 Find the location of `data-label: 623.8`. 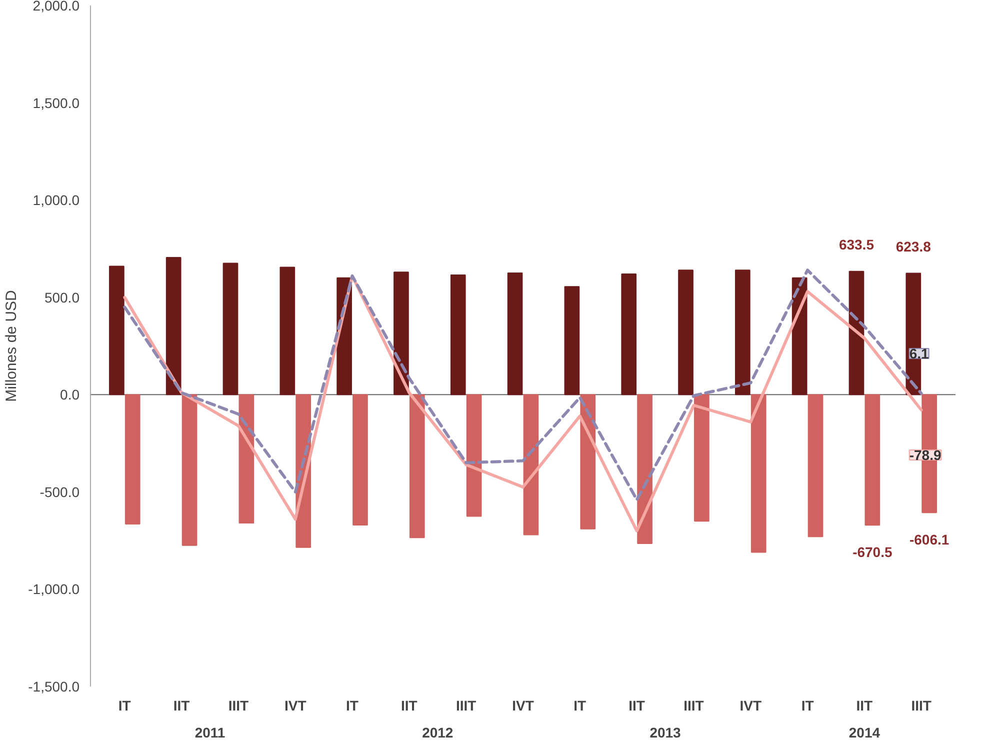

data-label: 623.8 is located at coordinates (914, 246).